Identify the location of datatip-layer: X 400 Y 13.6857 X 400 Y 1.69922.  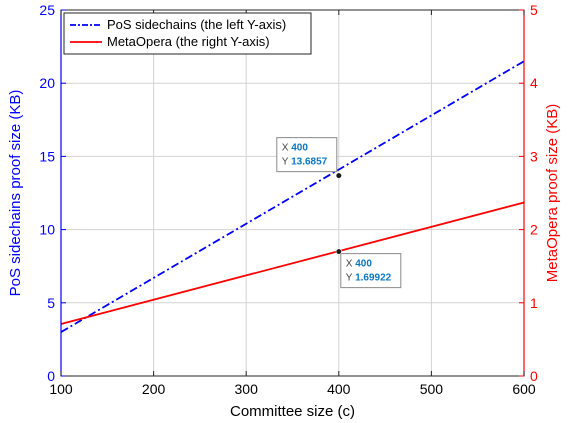
(339, 213).